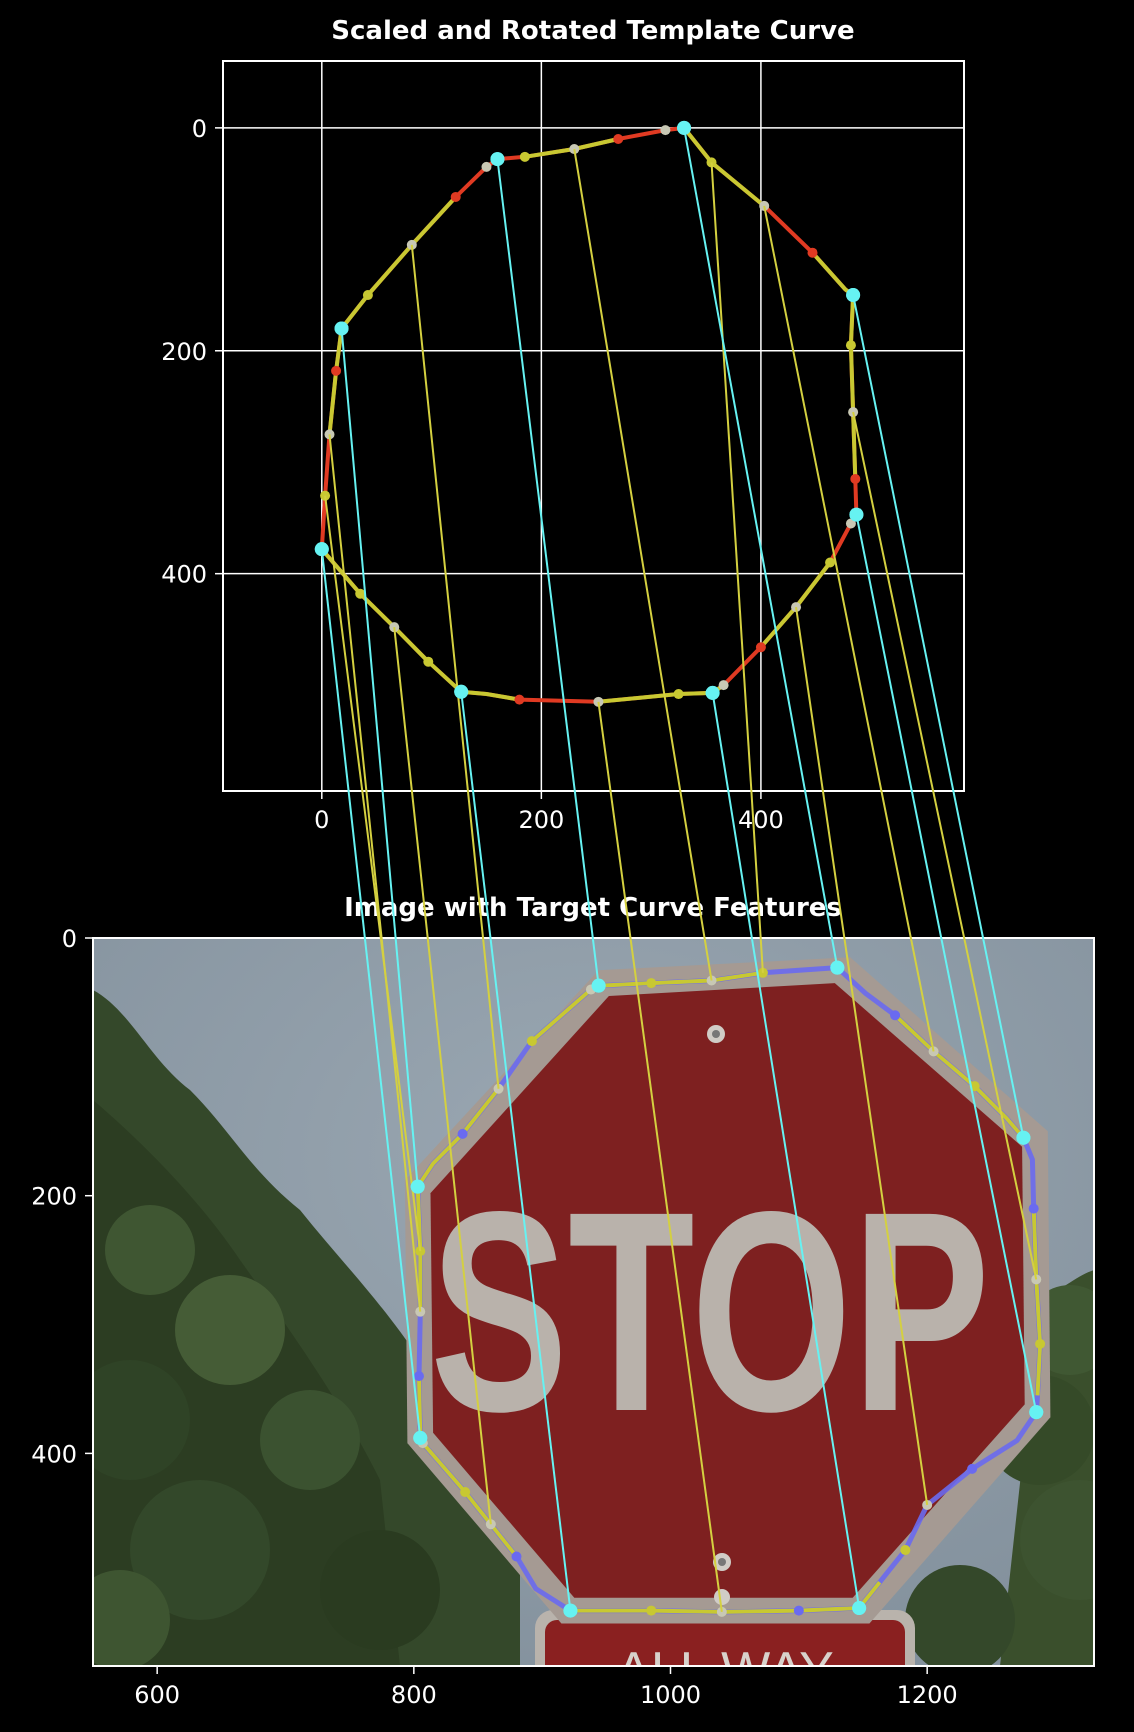  What do you see at coordinates (593, 908) in the screenshot?
I see `target-image-title: Image with Target Curve Features` at bounding box center [593, 908].